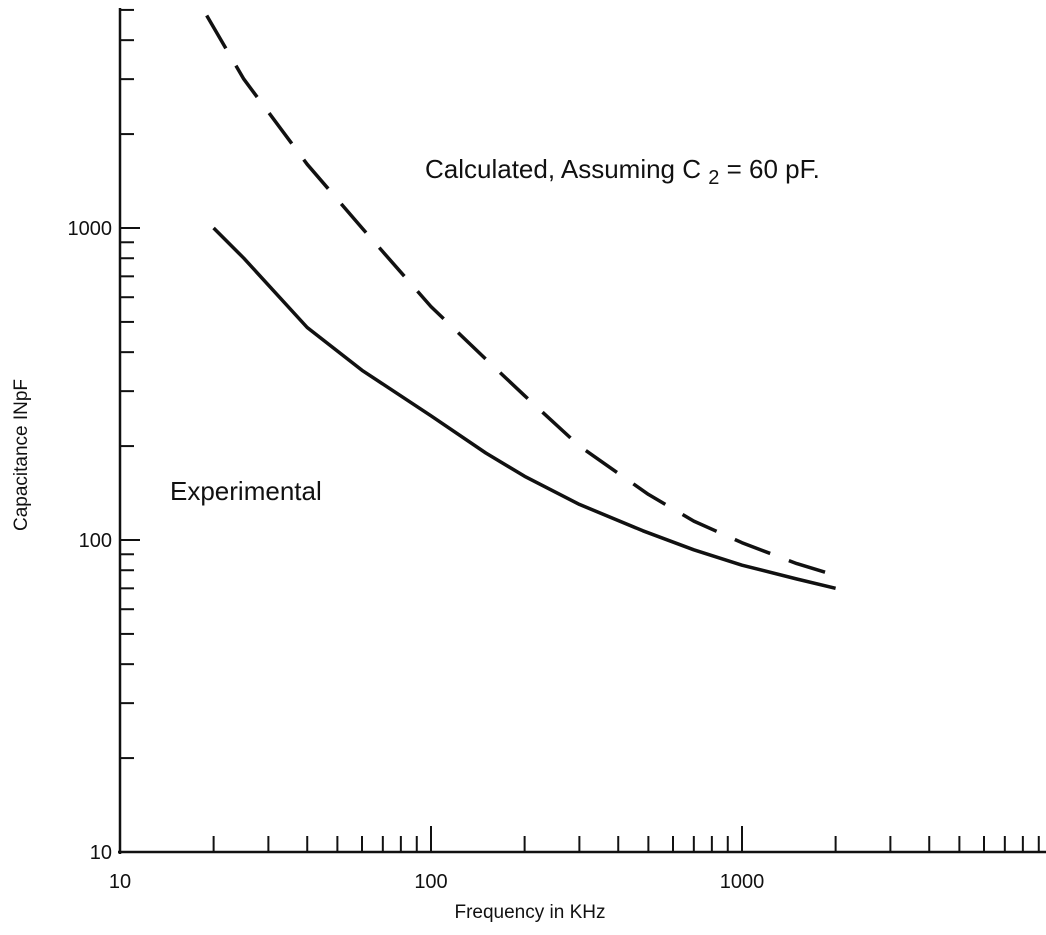  I want to click on x-axis-title: Frequency in KHz, so click(529, 912).